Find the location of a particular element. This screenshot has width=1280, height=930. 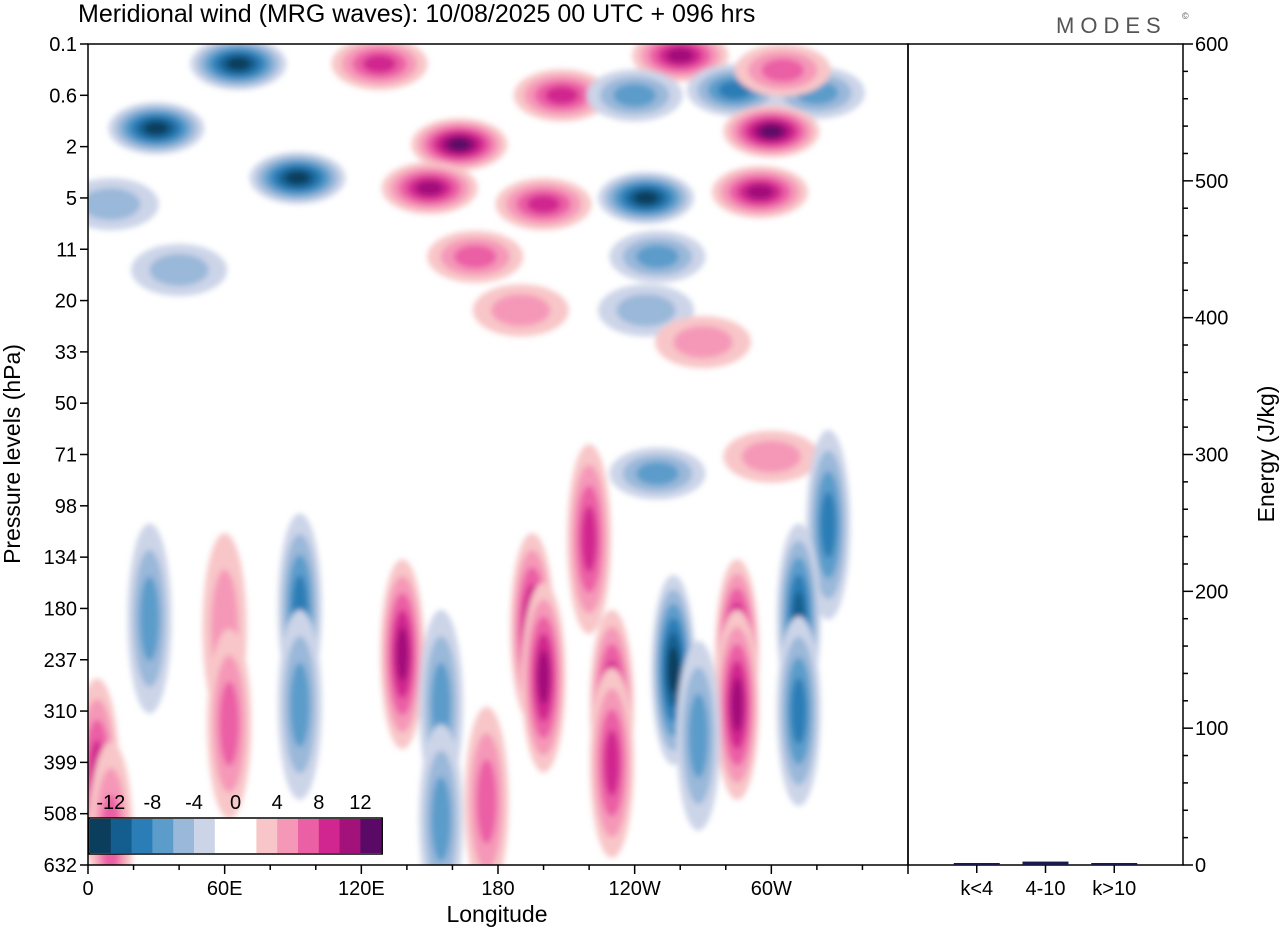

colorbar-label: -8 is located at coordinates (153, 803).